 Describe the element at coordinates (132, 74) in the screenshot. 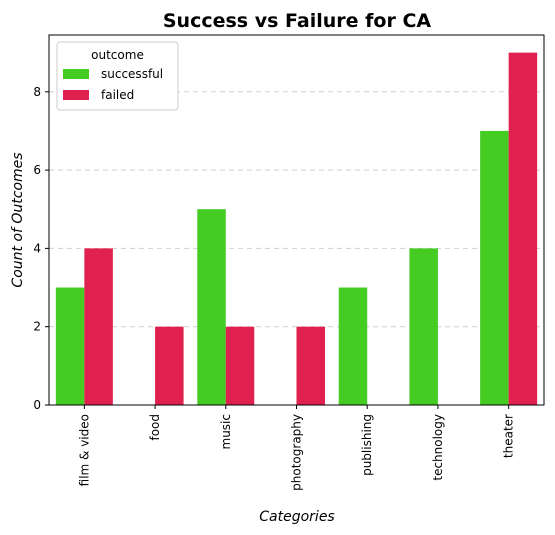

I see `legend-label-successful: successful` at that location.